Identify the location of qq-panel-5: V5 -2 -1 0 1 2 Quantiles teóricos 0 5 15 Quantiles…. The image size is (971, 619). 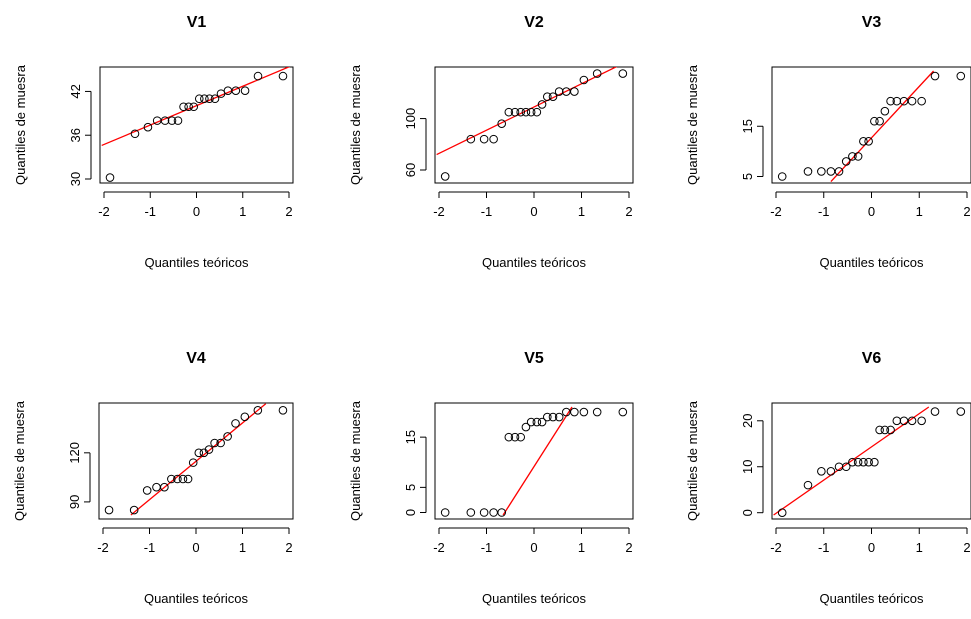
(491, 478).